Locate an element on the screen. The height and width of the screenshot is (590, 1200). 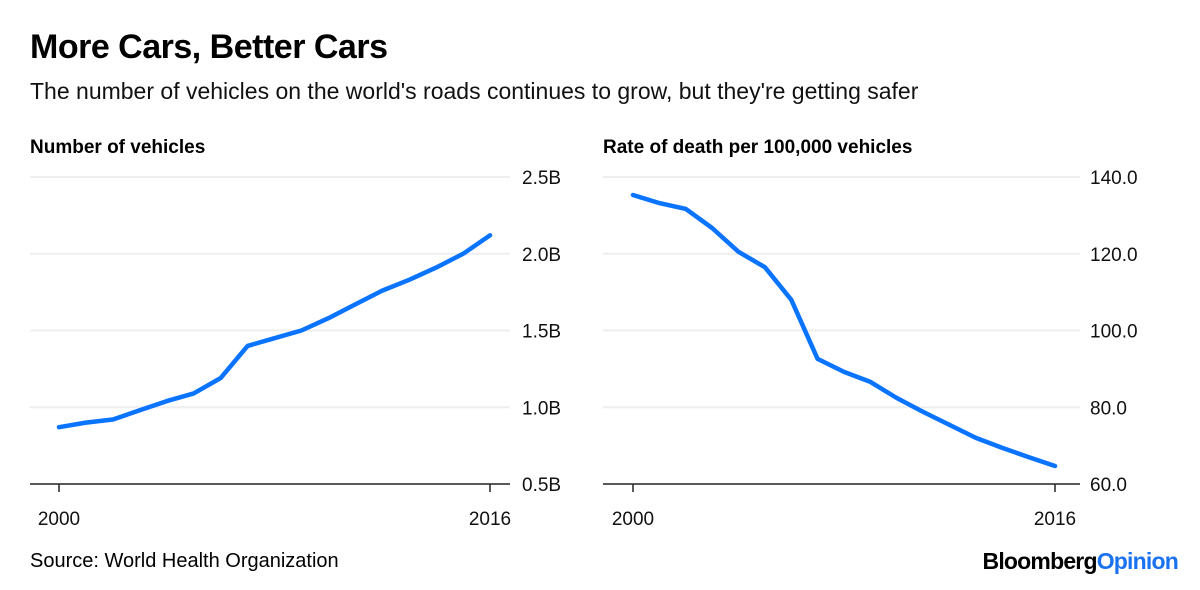
y-tick-label: 80.0 is located at coordinates (1108, 408).